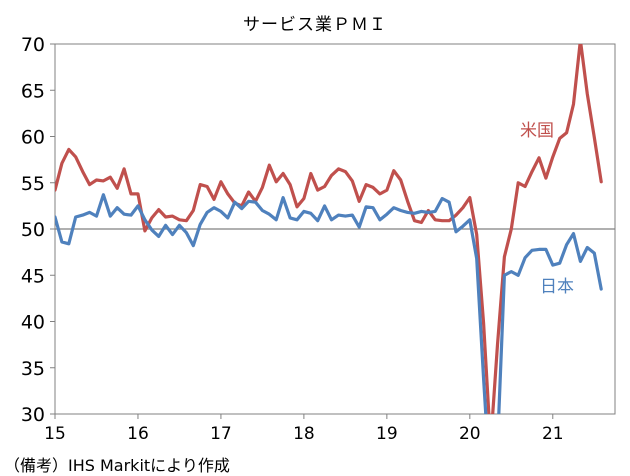 This screenshot has height=476, width=630. Describe the element at coordinates (470, 434) in the screenshot. I see `x-tick-label: 20` at that location.